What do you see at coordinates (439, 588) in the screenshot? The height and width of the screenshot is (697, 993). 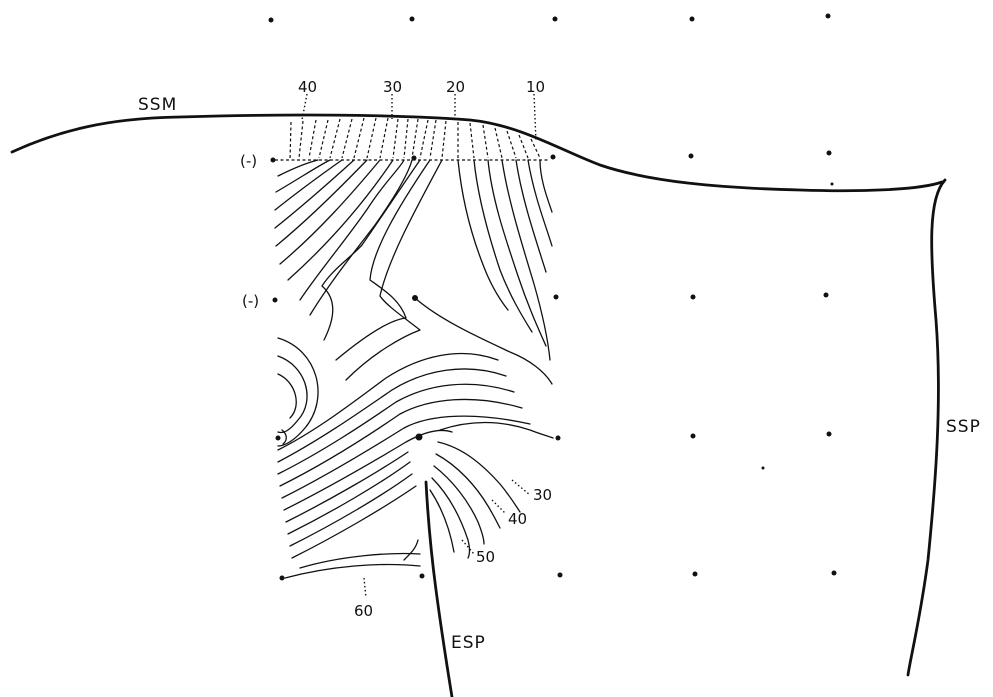 I see `esp-boundary-line` at bounding box center [439, 588].